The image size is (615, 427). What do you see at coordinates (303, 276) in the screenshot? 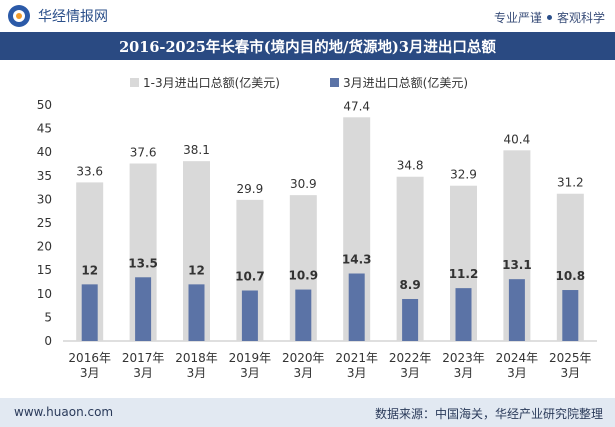
I see `data-label-series2: 10.9` at bounding box center [303, 276].